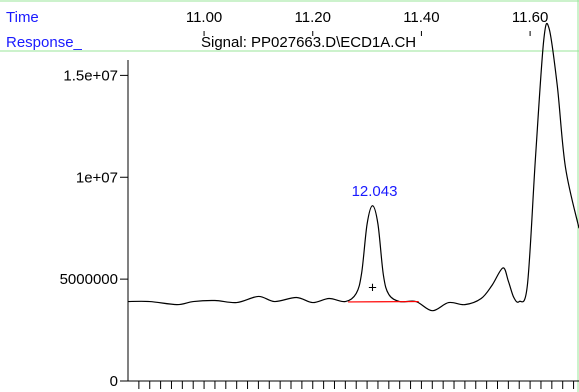 This screenshot has width=579, height=392. Describe the element at coordinates (313, 17) in the screenshot. I see `x-tick-label: 11.20` at that location.